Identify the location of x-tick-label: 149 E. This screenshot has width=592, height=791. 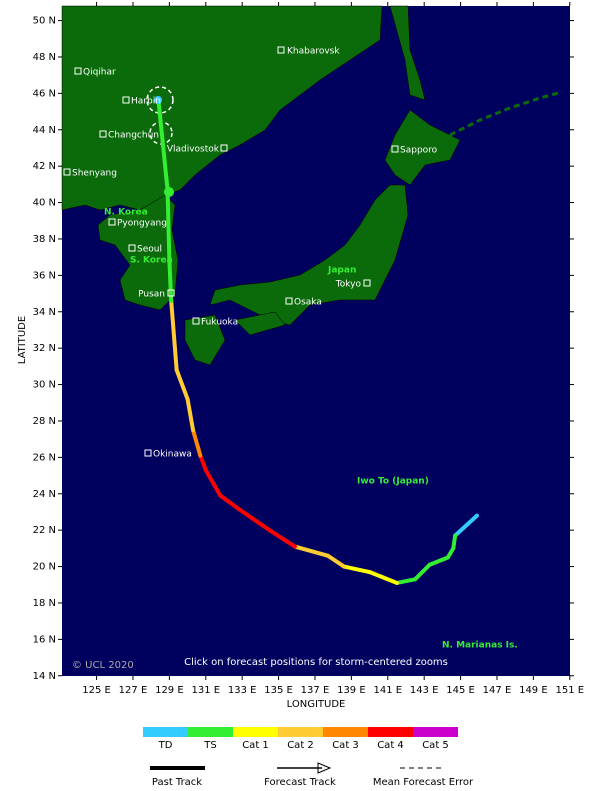
(533, 690).